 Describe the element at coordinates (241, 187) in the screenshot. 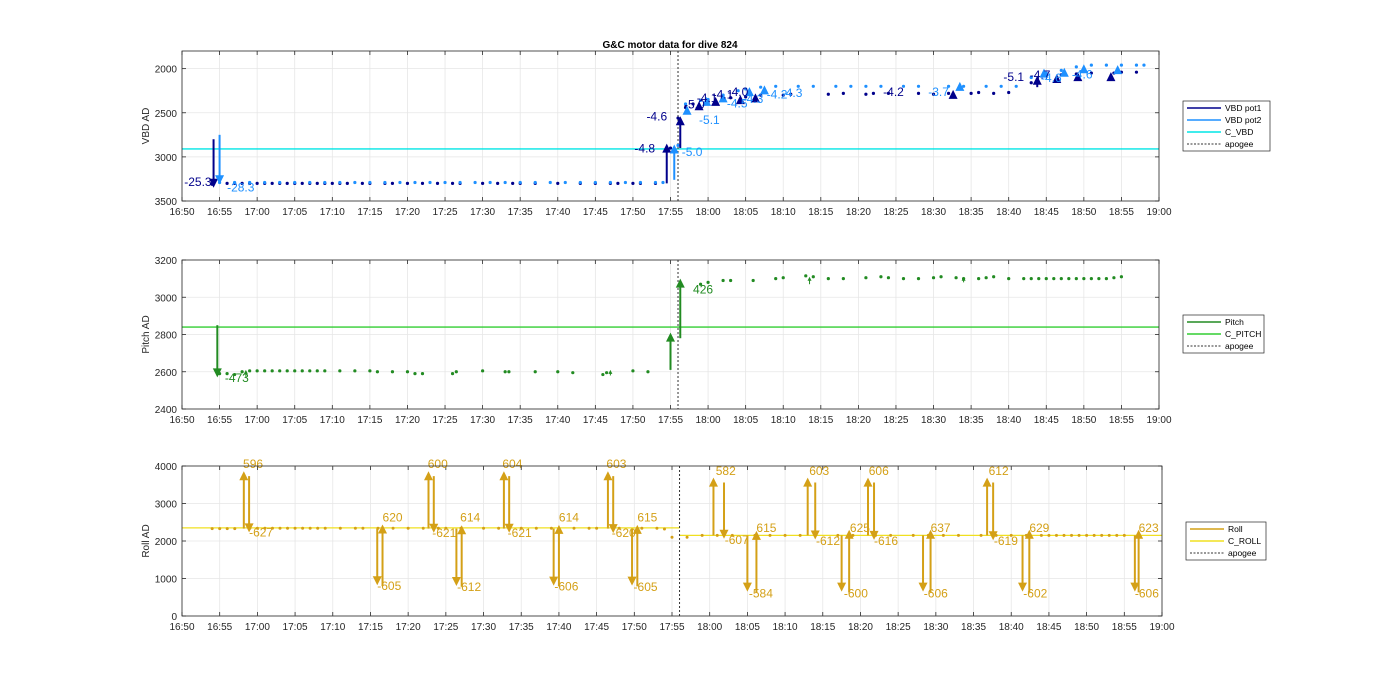

I see `vbd-pot2-data-label: -28.3` at that location.